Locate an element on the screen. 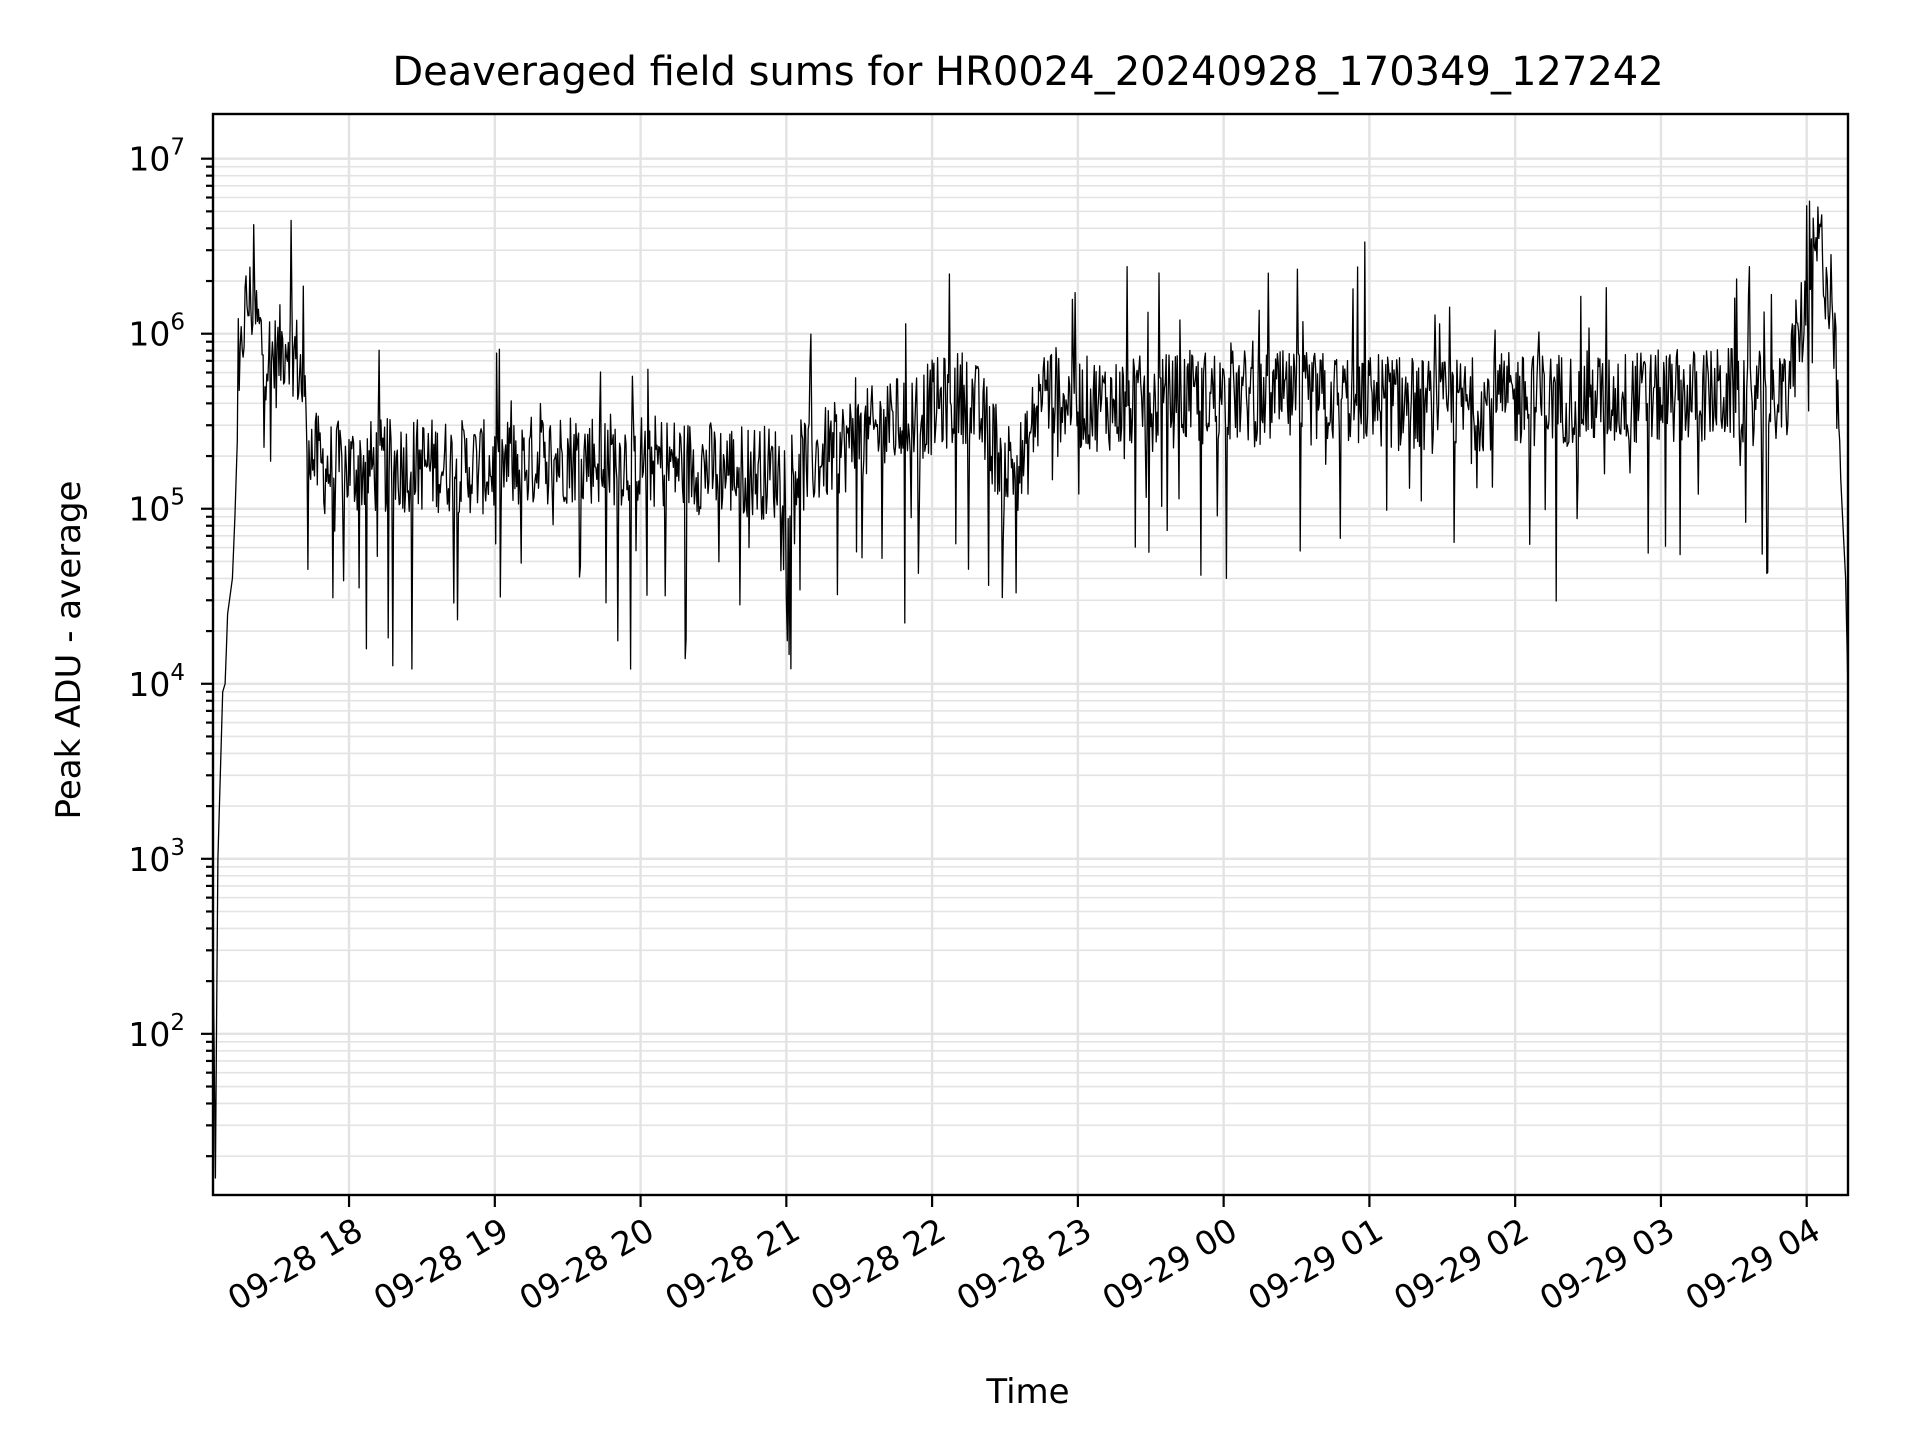  y-tick-label: 10² is located at coordinates (156, 1032).